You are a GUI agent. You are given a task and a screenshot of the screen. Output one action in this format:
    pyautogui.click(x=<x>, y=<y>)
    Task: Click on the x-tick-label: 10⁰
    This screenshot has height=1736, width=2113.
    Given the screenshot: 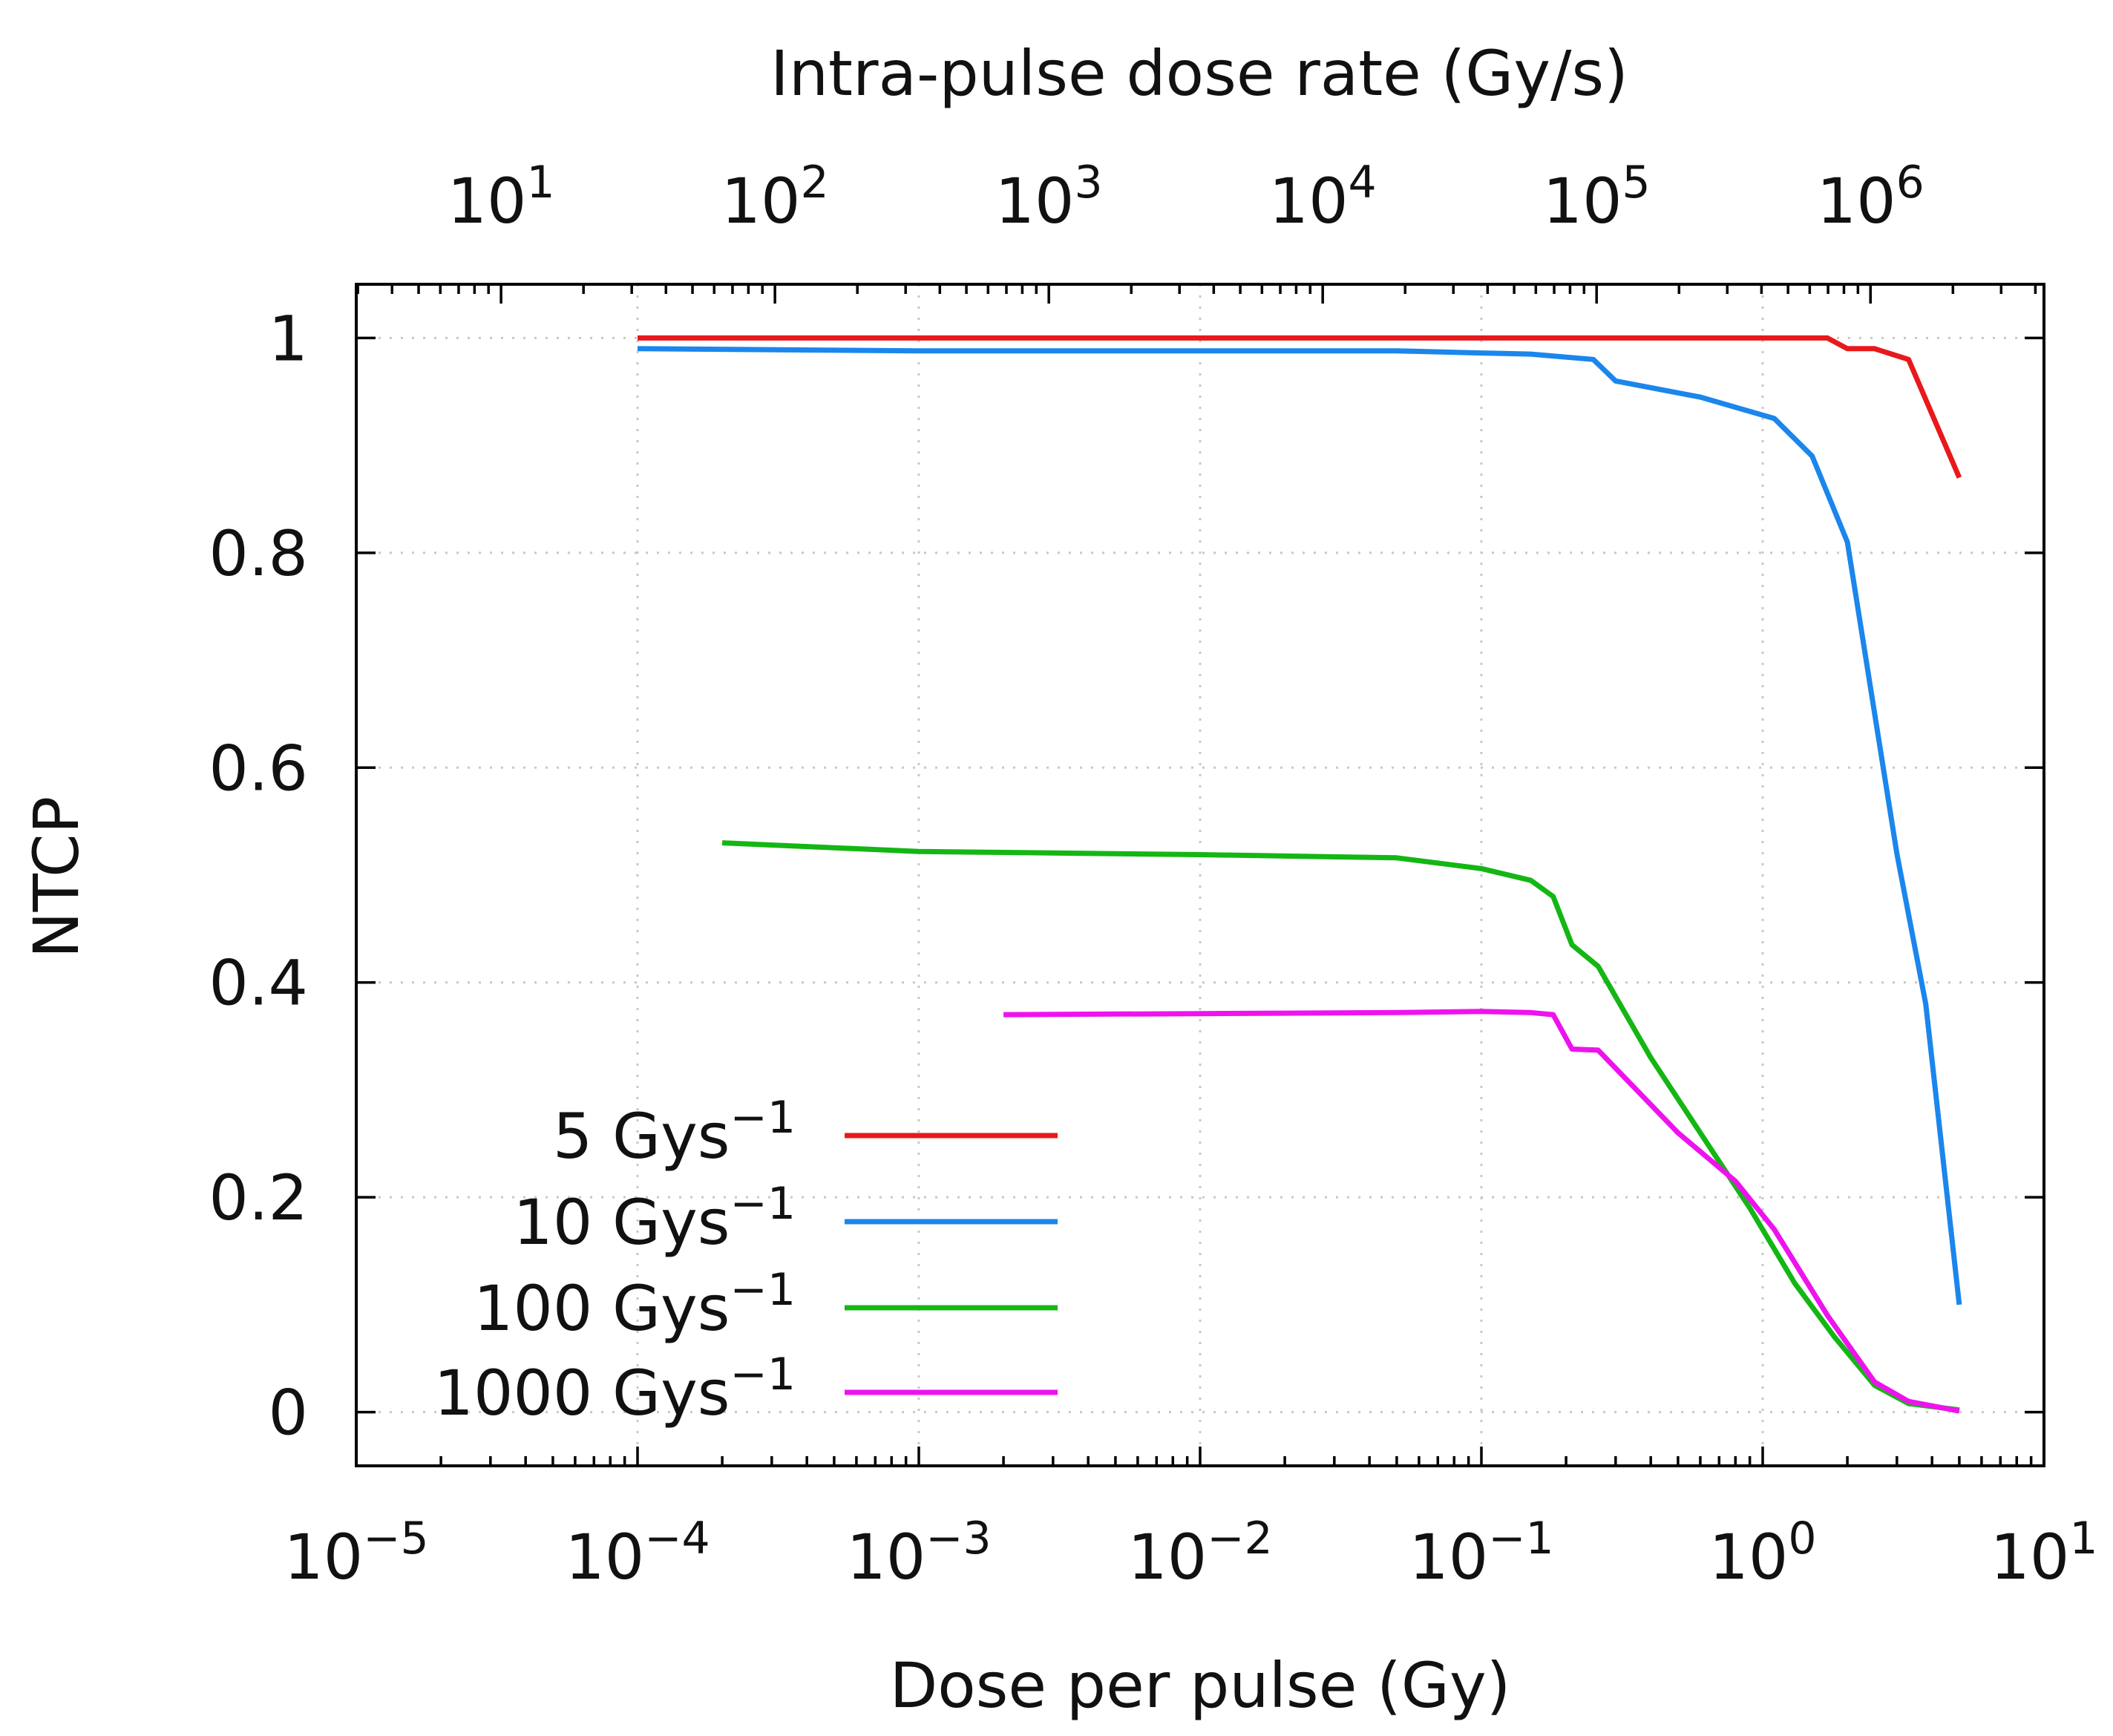 What is the action you would take?
    pyautogui.click(x=1762, y=1553)
    